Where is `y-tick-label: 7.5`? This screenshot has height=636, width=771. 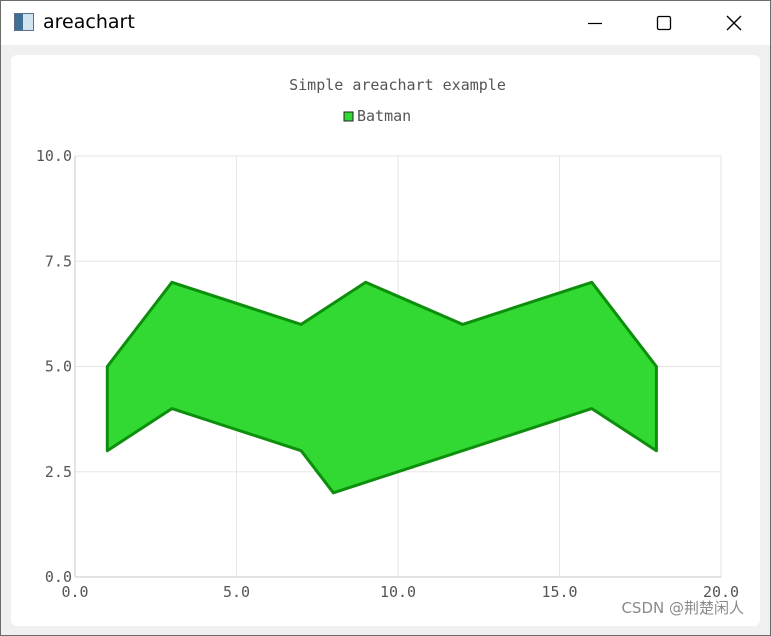 y-tick-label: 7.5 is located at coordinates (58, 261).